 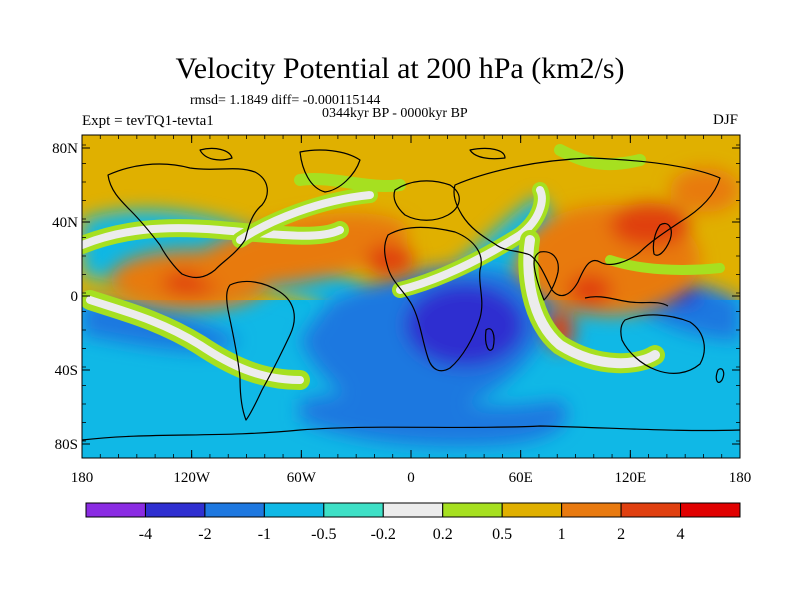 What do you see at coordinates (148, 121) in the screenshot?
I see `experiment-label: Expt = tevTQ1-tevta1` at bounding box center [148, 121].